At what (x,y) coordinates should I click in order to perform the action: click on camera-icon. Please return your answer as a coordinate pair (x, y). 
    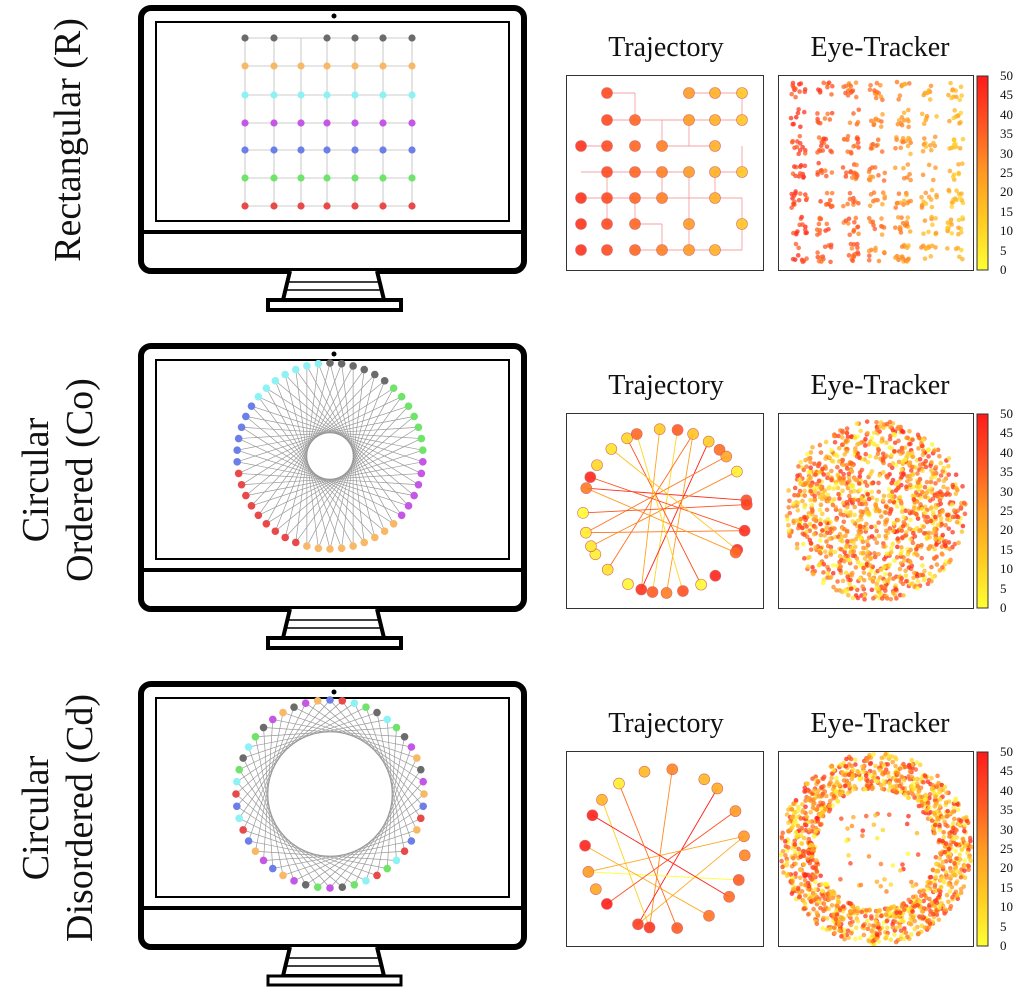
    Looking at the image, I should click on (334, 354).